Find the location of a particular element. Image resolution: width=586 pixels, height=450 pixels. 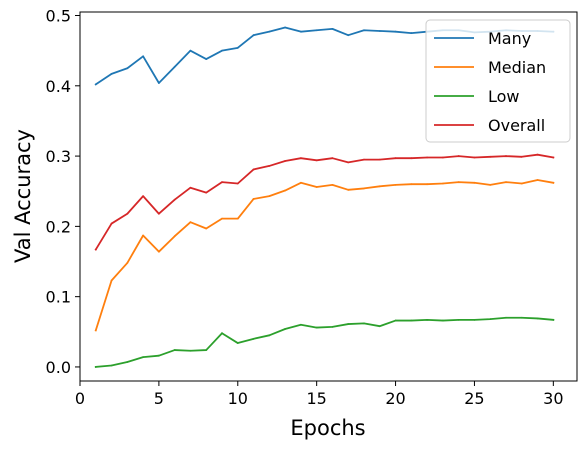

legend-items: Many Median Low Overall is located at coordinates (490, 82).